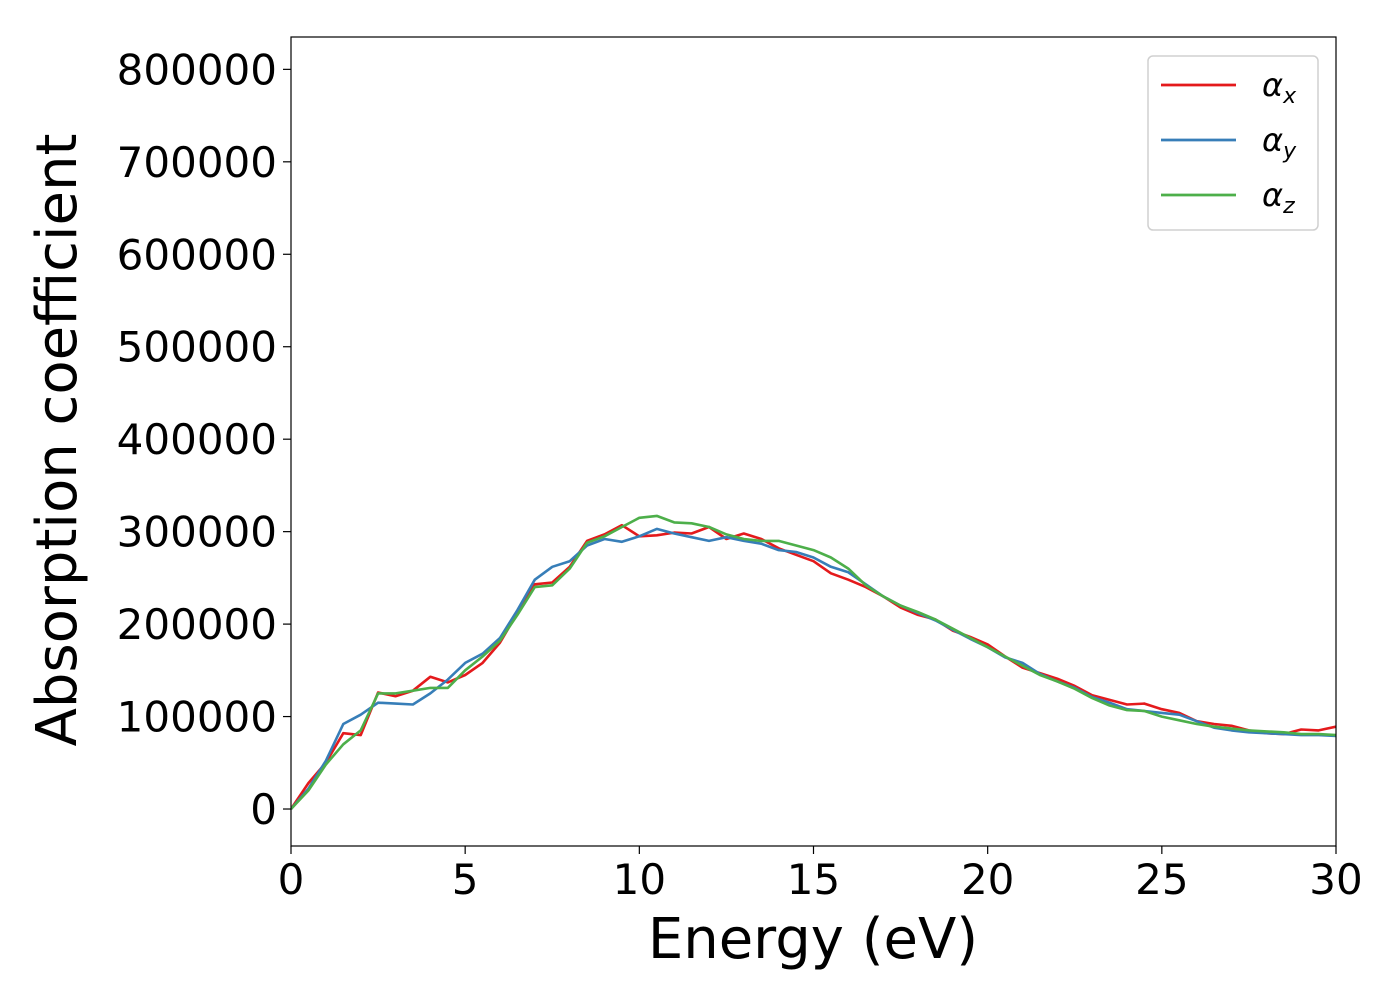 This screenshot has height=1000, width=1400. I want to click on legend-label-z: αz, so click(1278, 197).